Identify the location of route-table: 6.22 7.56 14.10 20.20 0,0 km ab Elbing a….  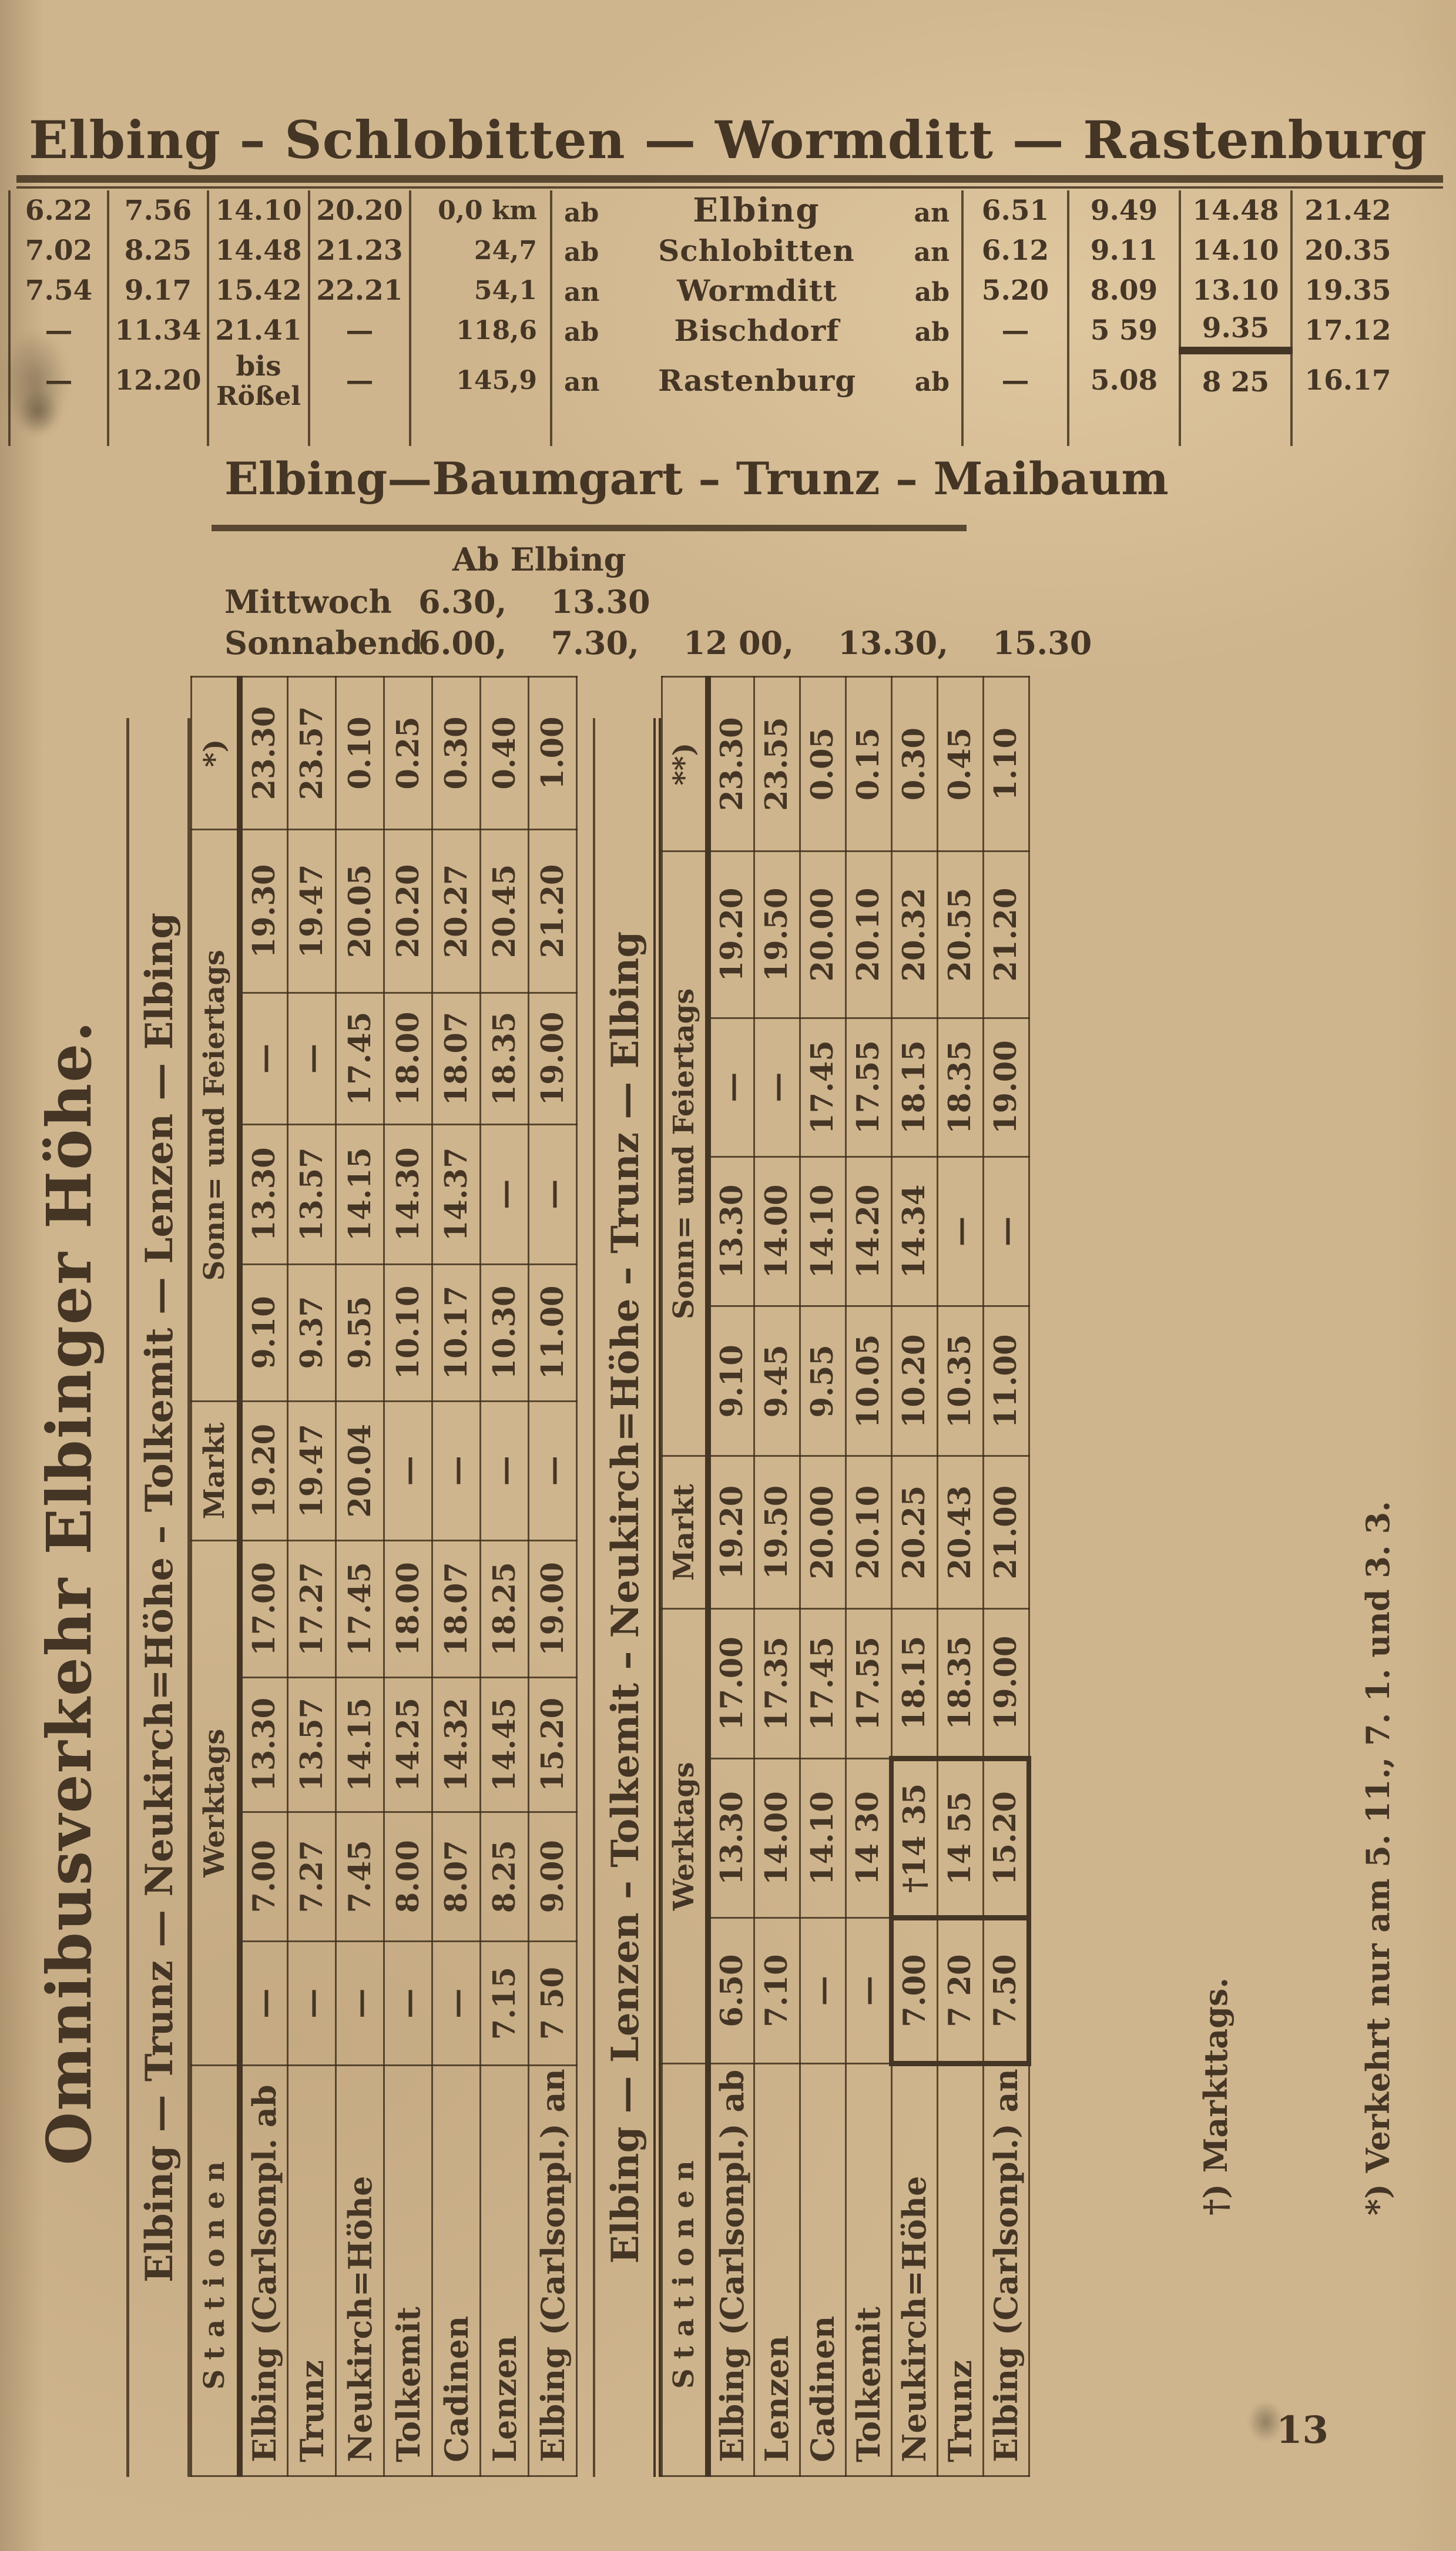
(705, 318).